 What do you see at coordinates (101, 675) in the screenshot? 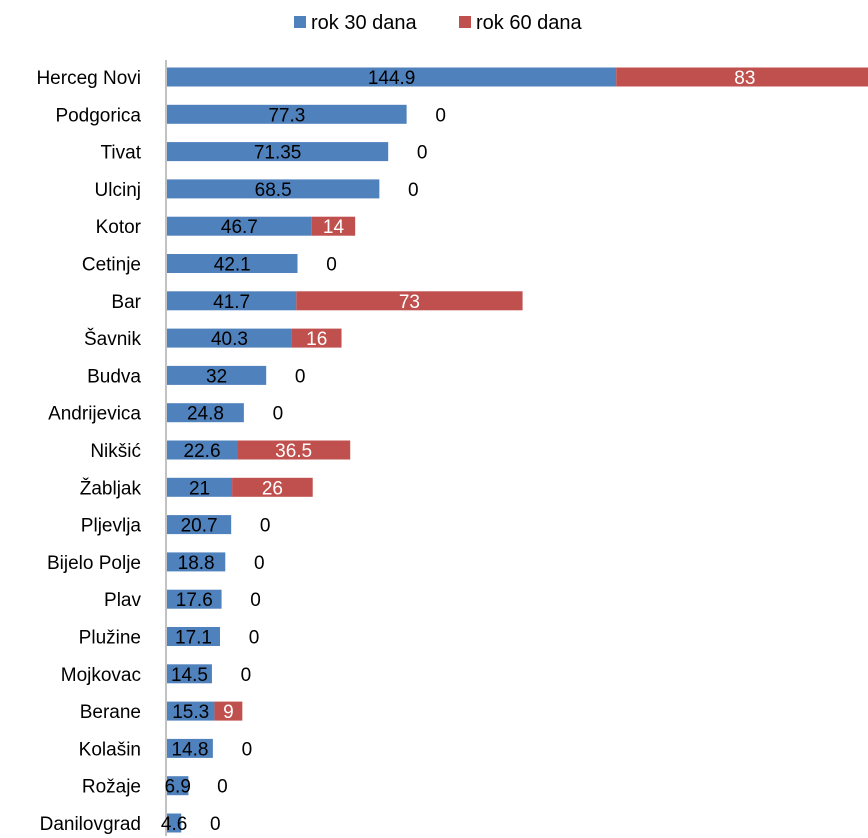
I see `category-label-mojkovac: Mojkovac` at bounding box center [101, 675].